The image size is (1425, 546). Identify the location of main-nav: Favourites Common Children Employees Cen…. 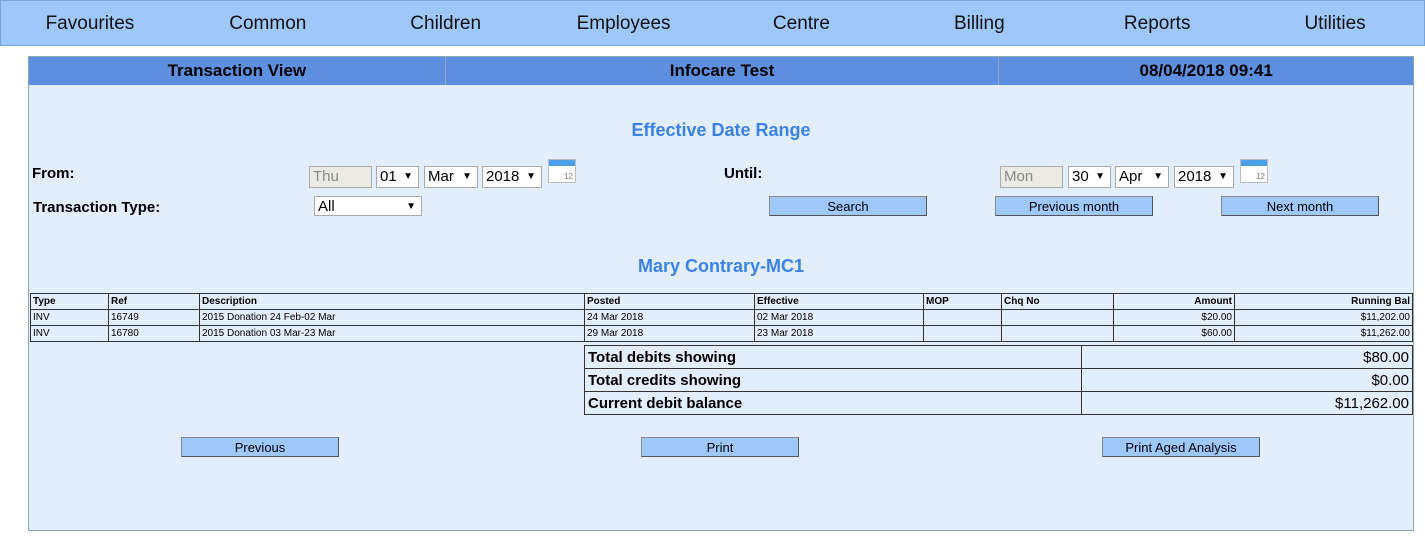
(712, 23).